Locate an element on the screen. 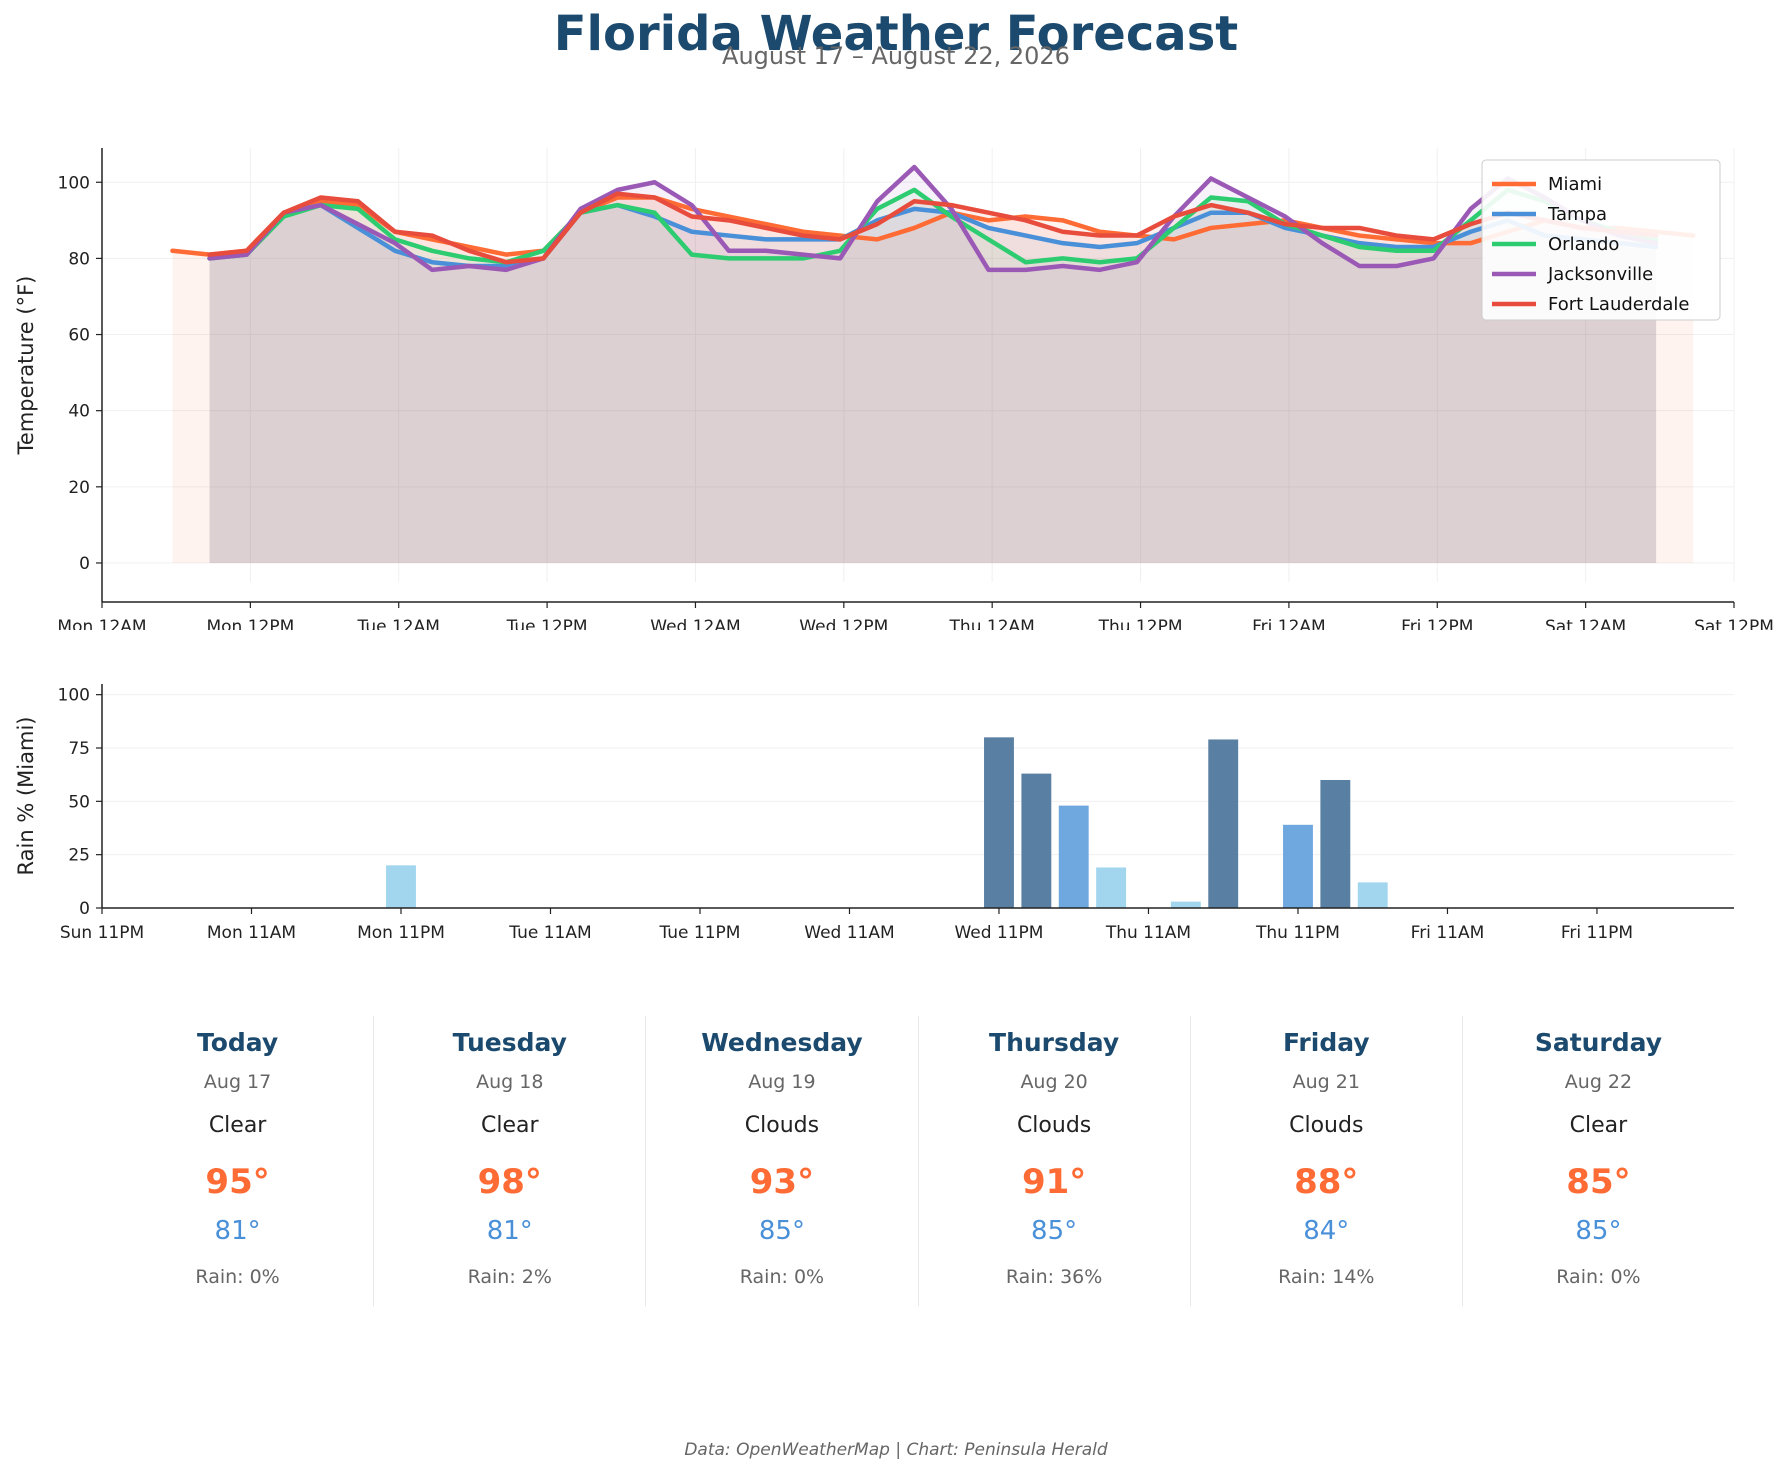 Image resolution: width=1792 pixels, height=1474 pixels. y-tick-label: 80 is located at coordinates (79, 259).